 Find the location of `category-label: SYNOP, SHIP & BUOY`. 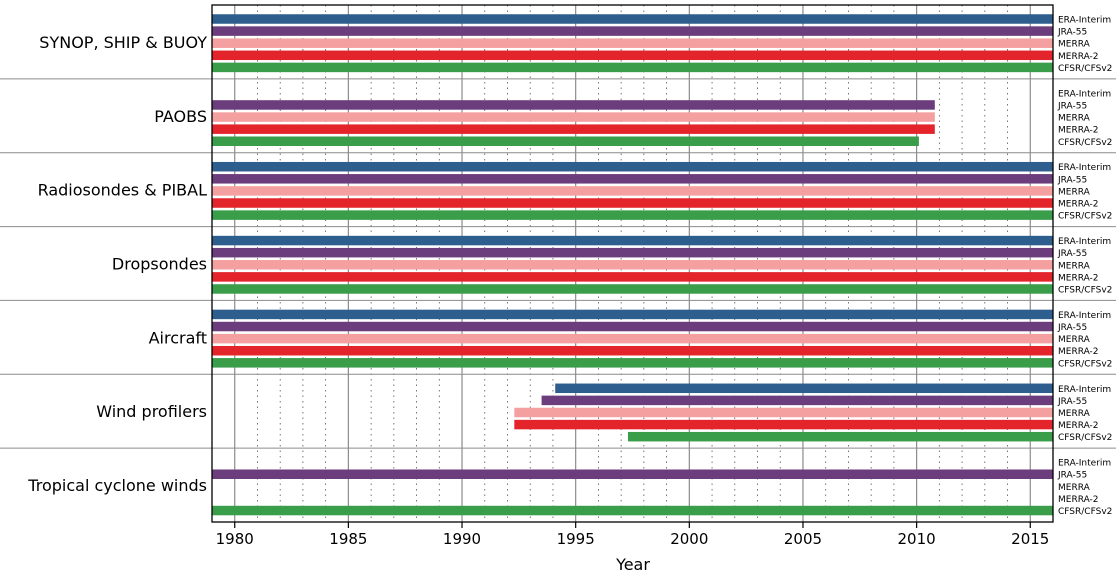

category-label: SYNOP, SHIP & BUOY is located at coordinates (123, 42).